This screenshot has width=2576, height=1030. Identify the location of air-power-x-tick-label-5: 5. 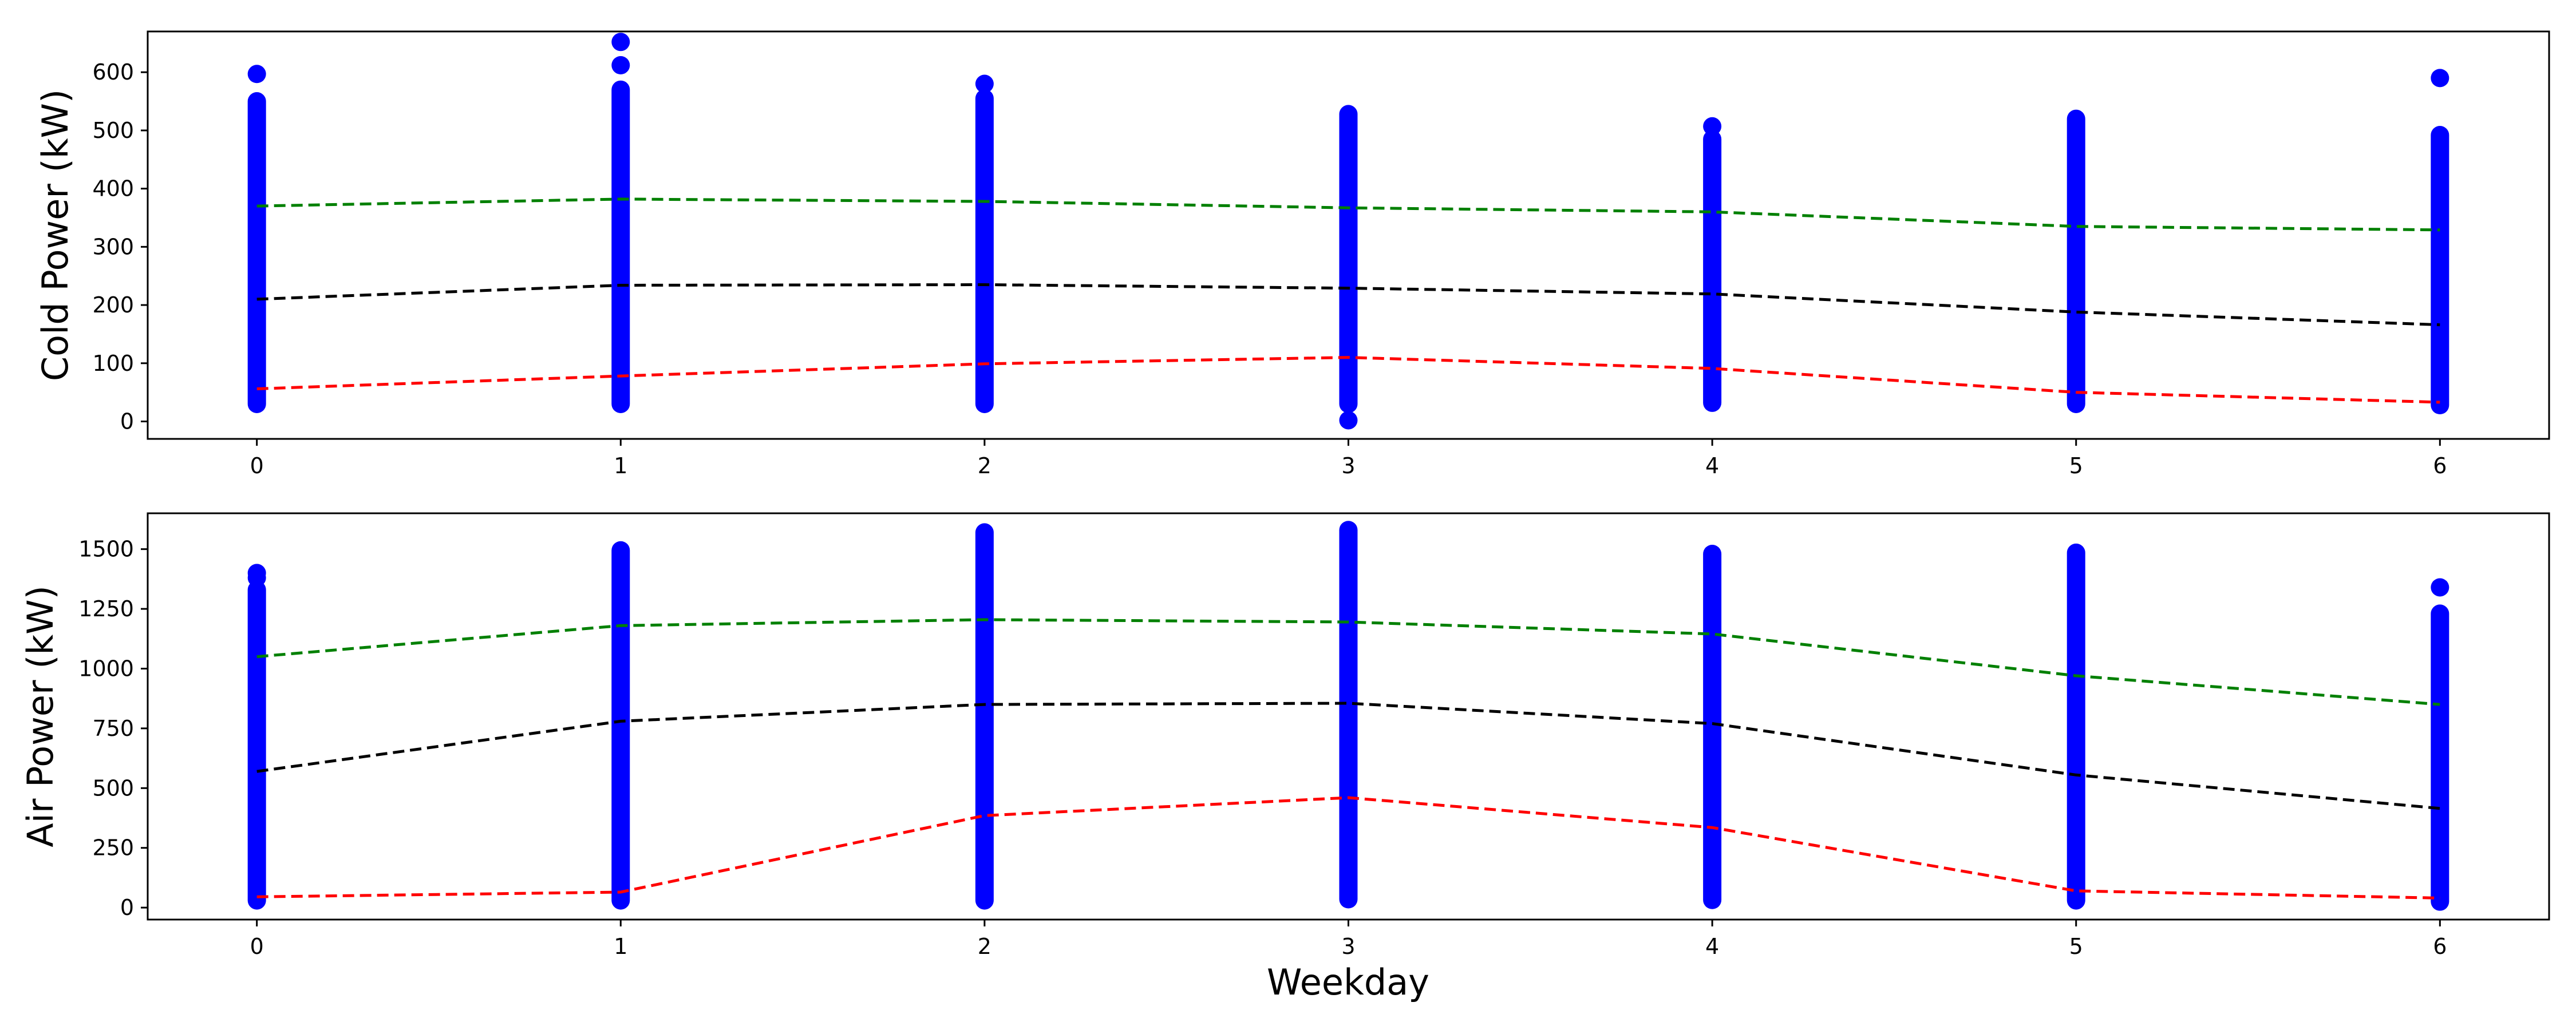
(2076, 946).